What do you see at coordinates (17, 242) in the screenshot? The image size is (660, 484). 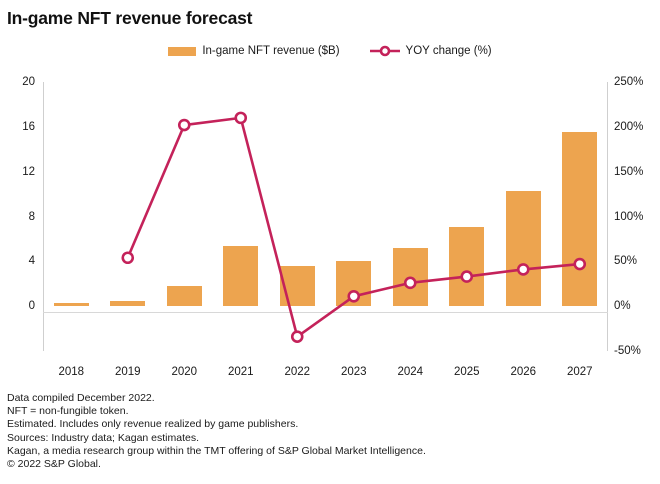 I see `y-axis-left-ticks: 0 4 8 12 16 20` at bounding box center [17, 242].